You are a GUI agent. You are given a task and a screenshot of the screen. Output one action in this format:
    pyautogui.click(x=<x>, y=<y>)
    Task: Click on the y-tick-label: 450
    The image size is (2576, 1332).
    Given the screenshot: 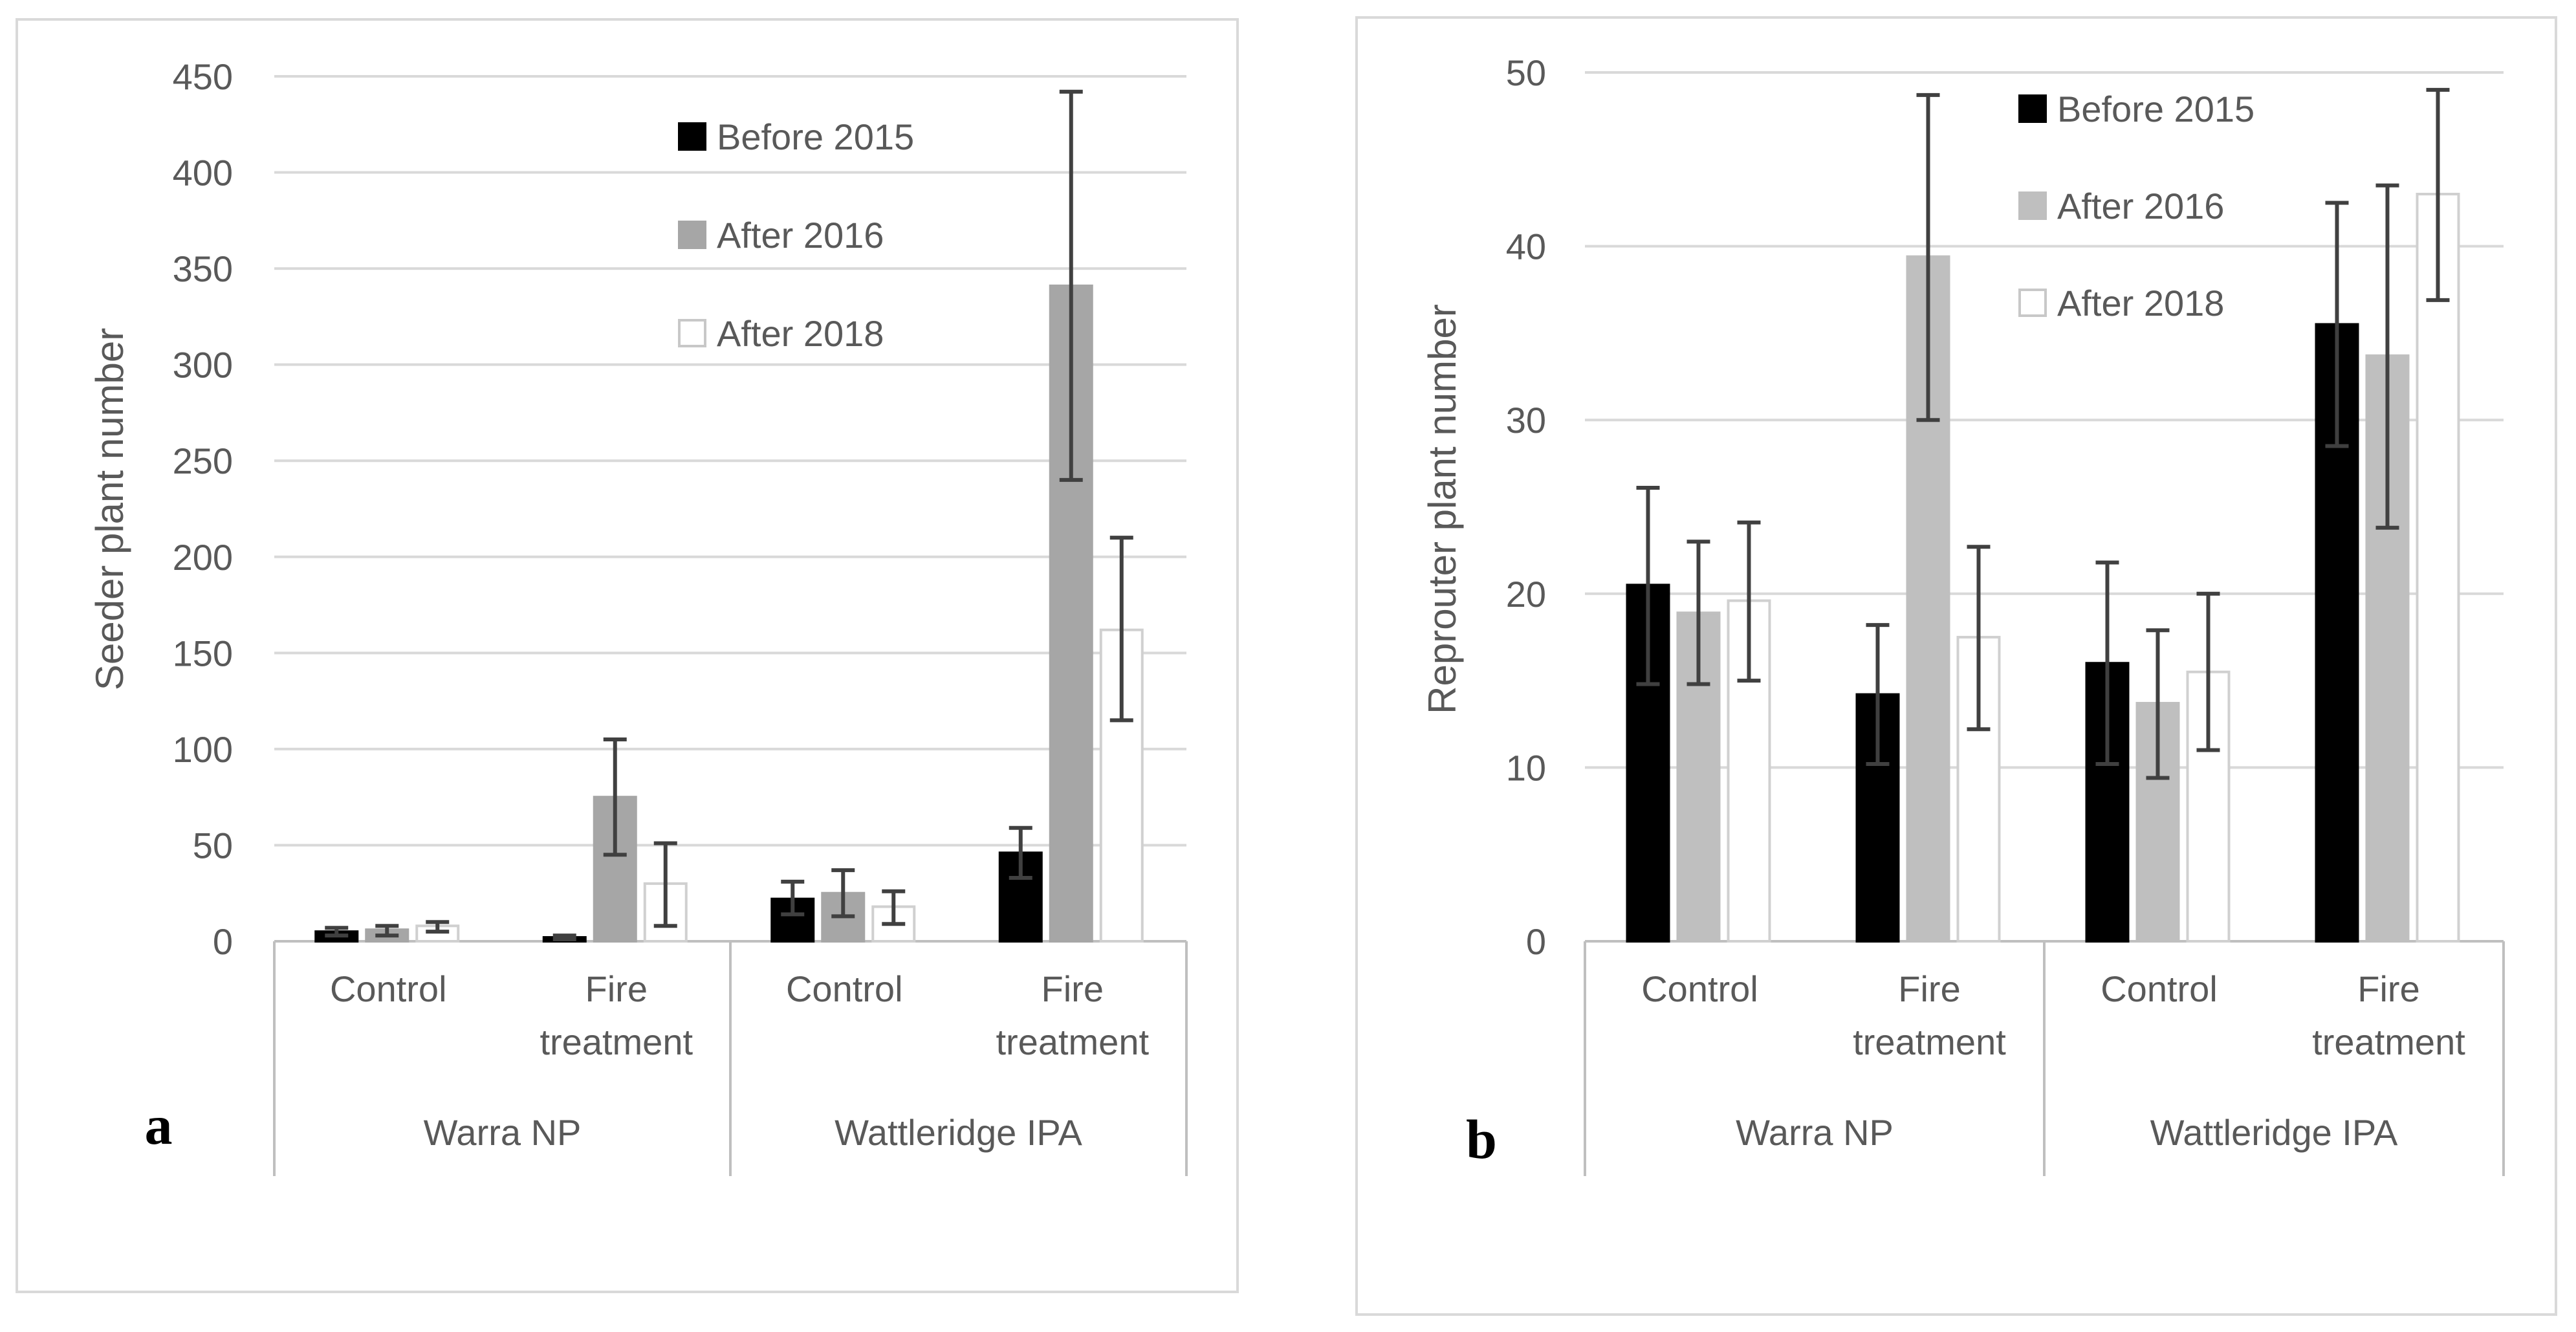 What is the action you would take?
    pyautogui.click(x=203, y=76)
    